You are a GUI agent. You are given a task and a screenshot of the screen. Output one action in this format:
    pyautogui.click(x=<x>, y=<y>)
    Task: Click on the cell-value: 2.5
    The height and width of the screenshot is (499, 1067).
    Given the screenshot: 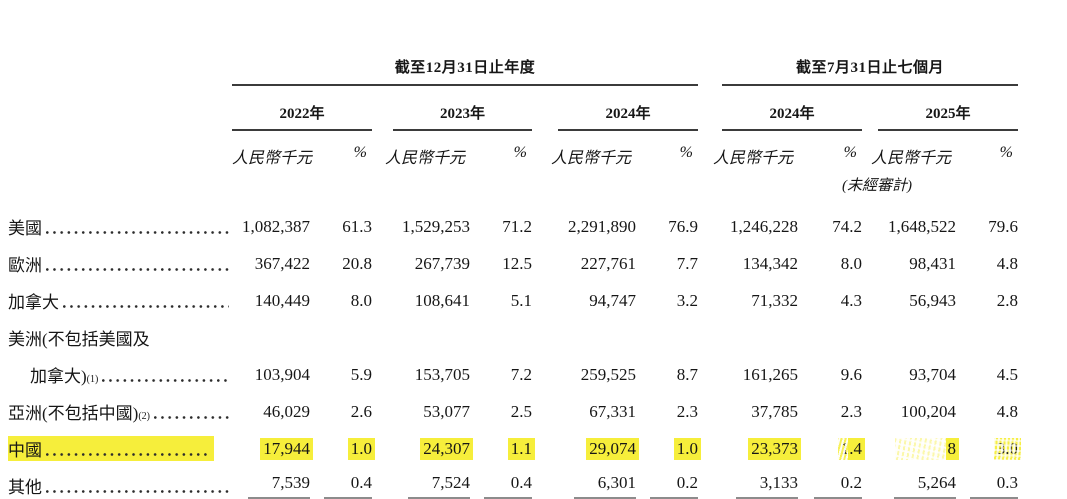 What is the action you would take?
    pyautogui.click(x=521, y=411)
    